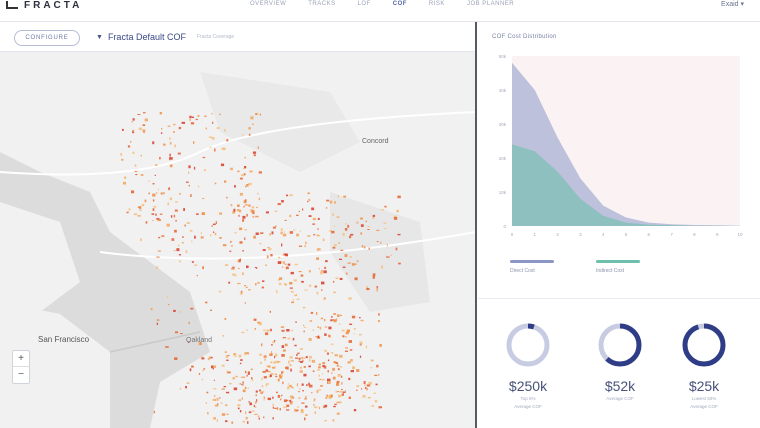  I want to click on bay-bridge, so click(155, 342).